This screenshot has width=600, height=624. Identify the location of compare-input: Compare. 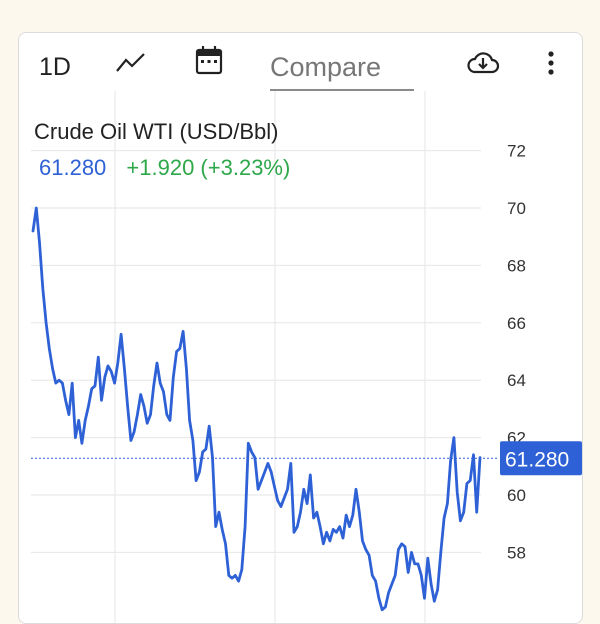
(342, 69).